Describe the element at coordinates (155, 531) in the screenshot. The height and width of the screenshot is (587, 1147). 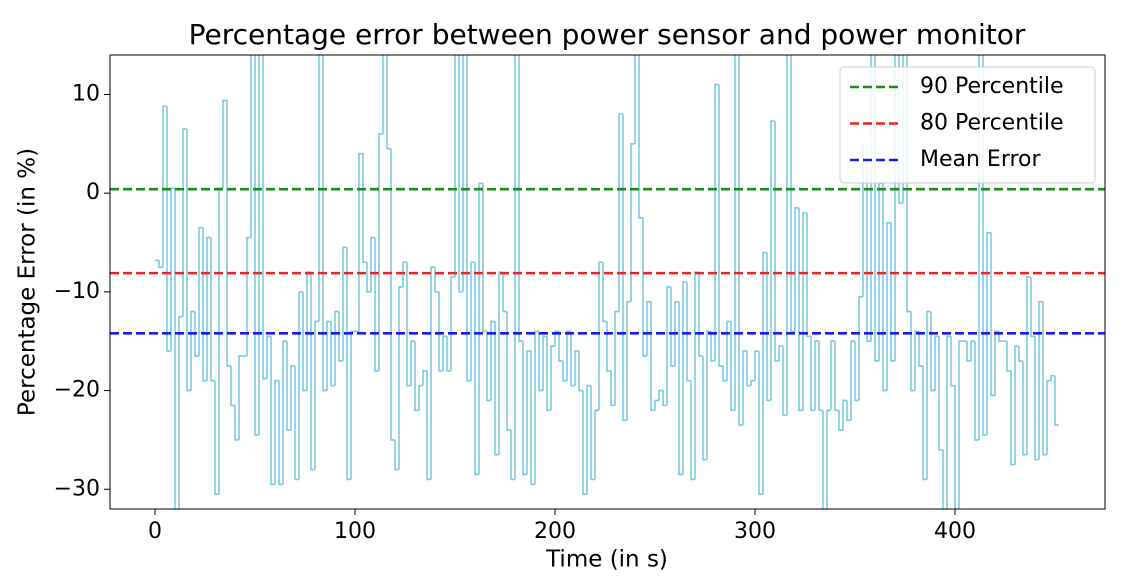
I see `x-tick-label: 0` at that location.